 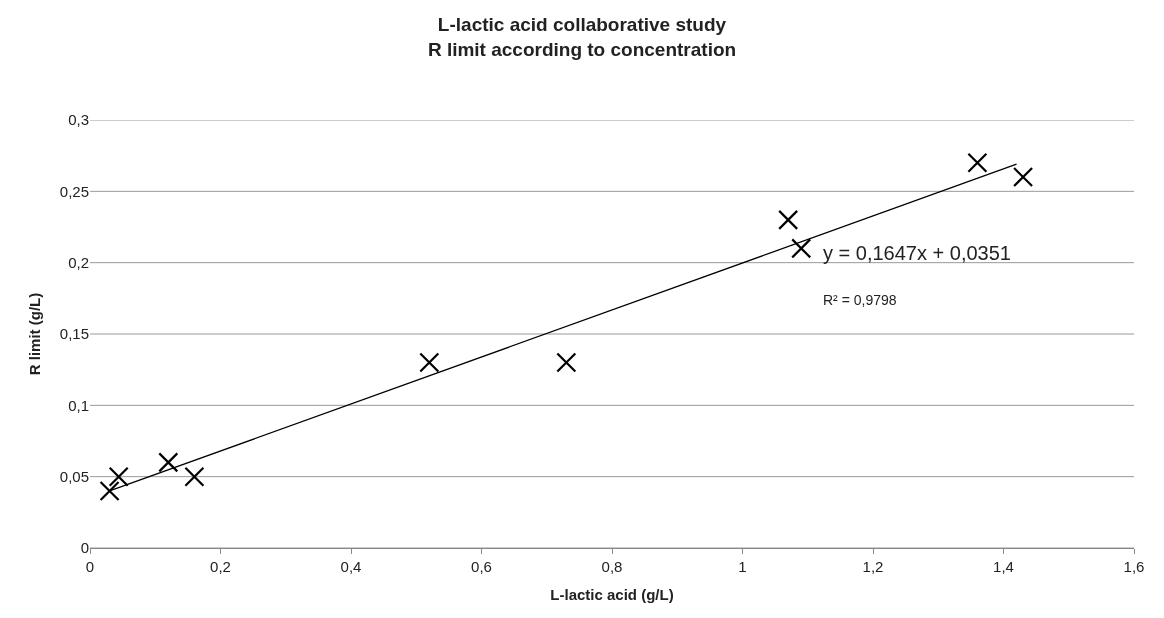 I want to click on x-tick-label: 0,8, so click(x=612, y=566).